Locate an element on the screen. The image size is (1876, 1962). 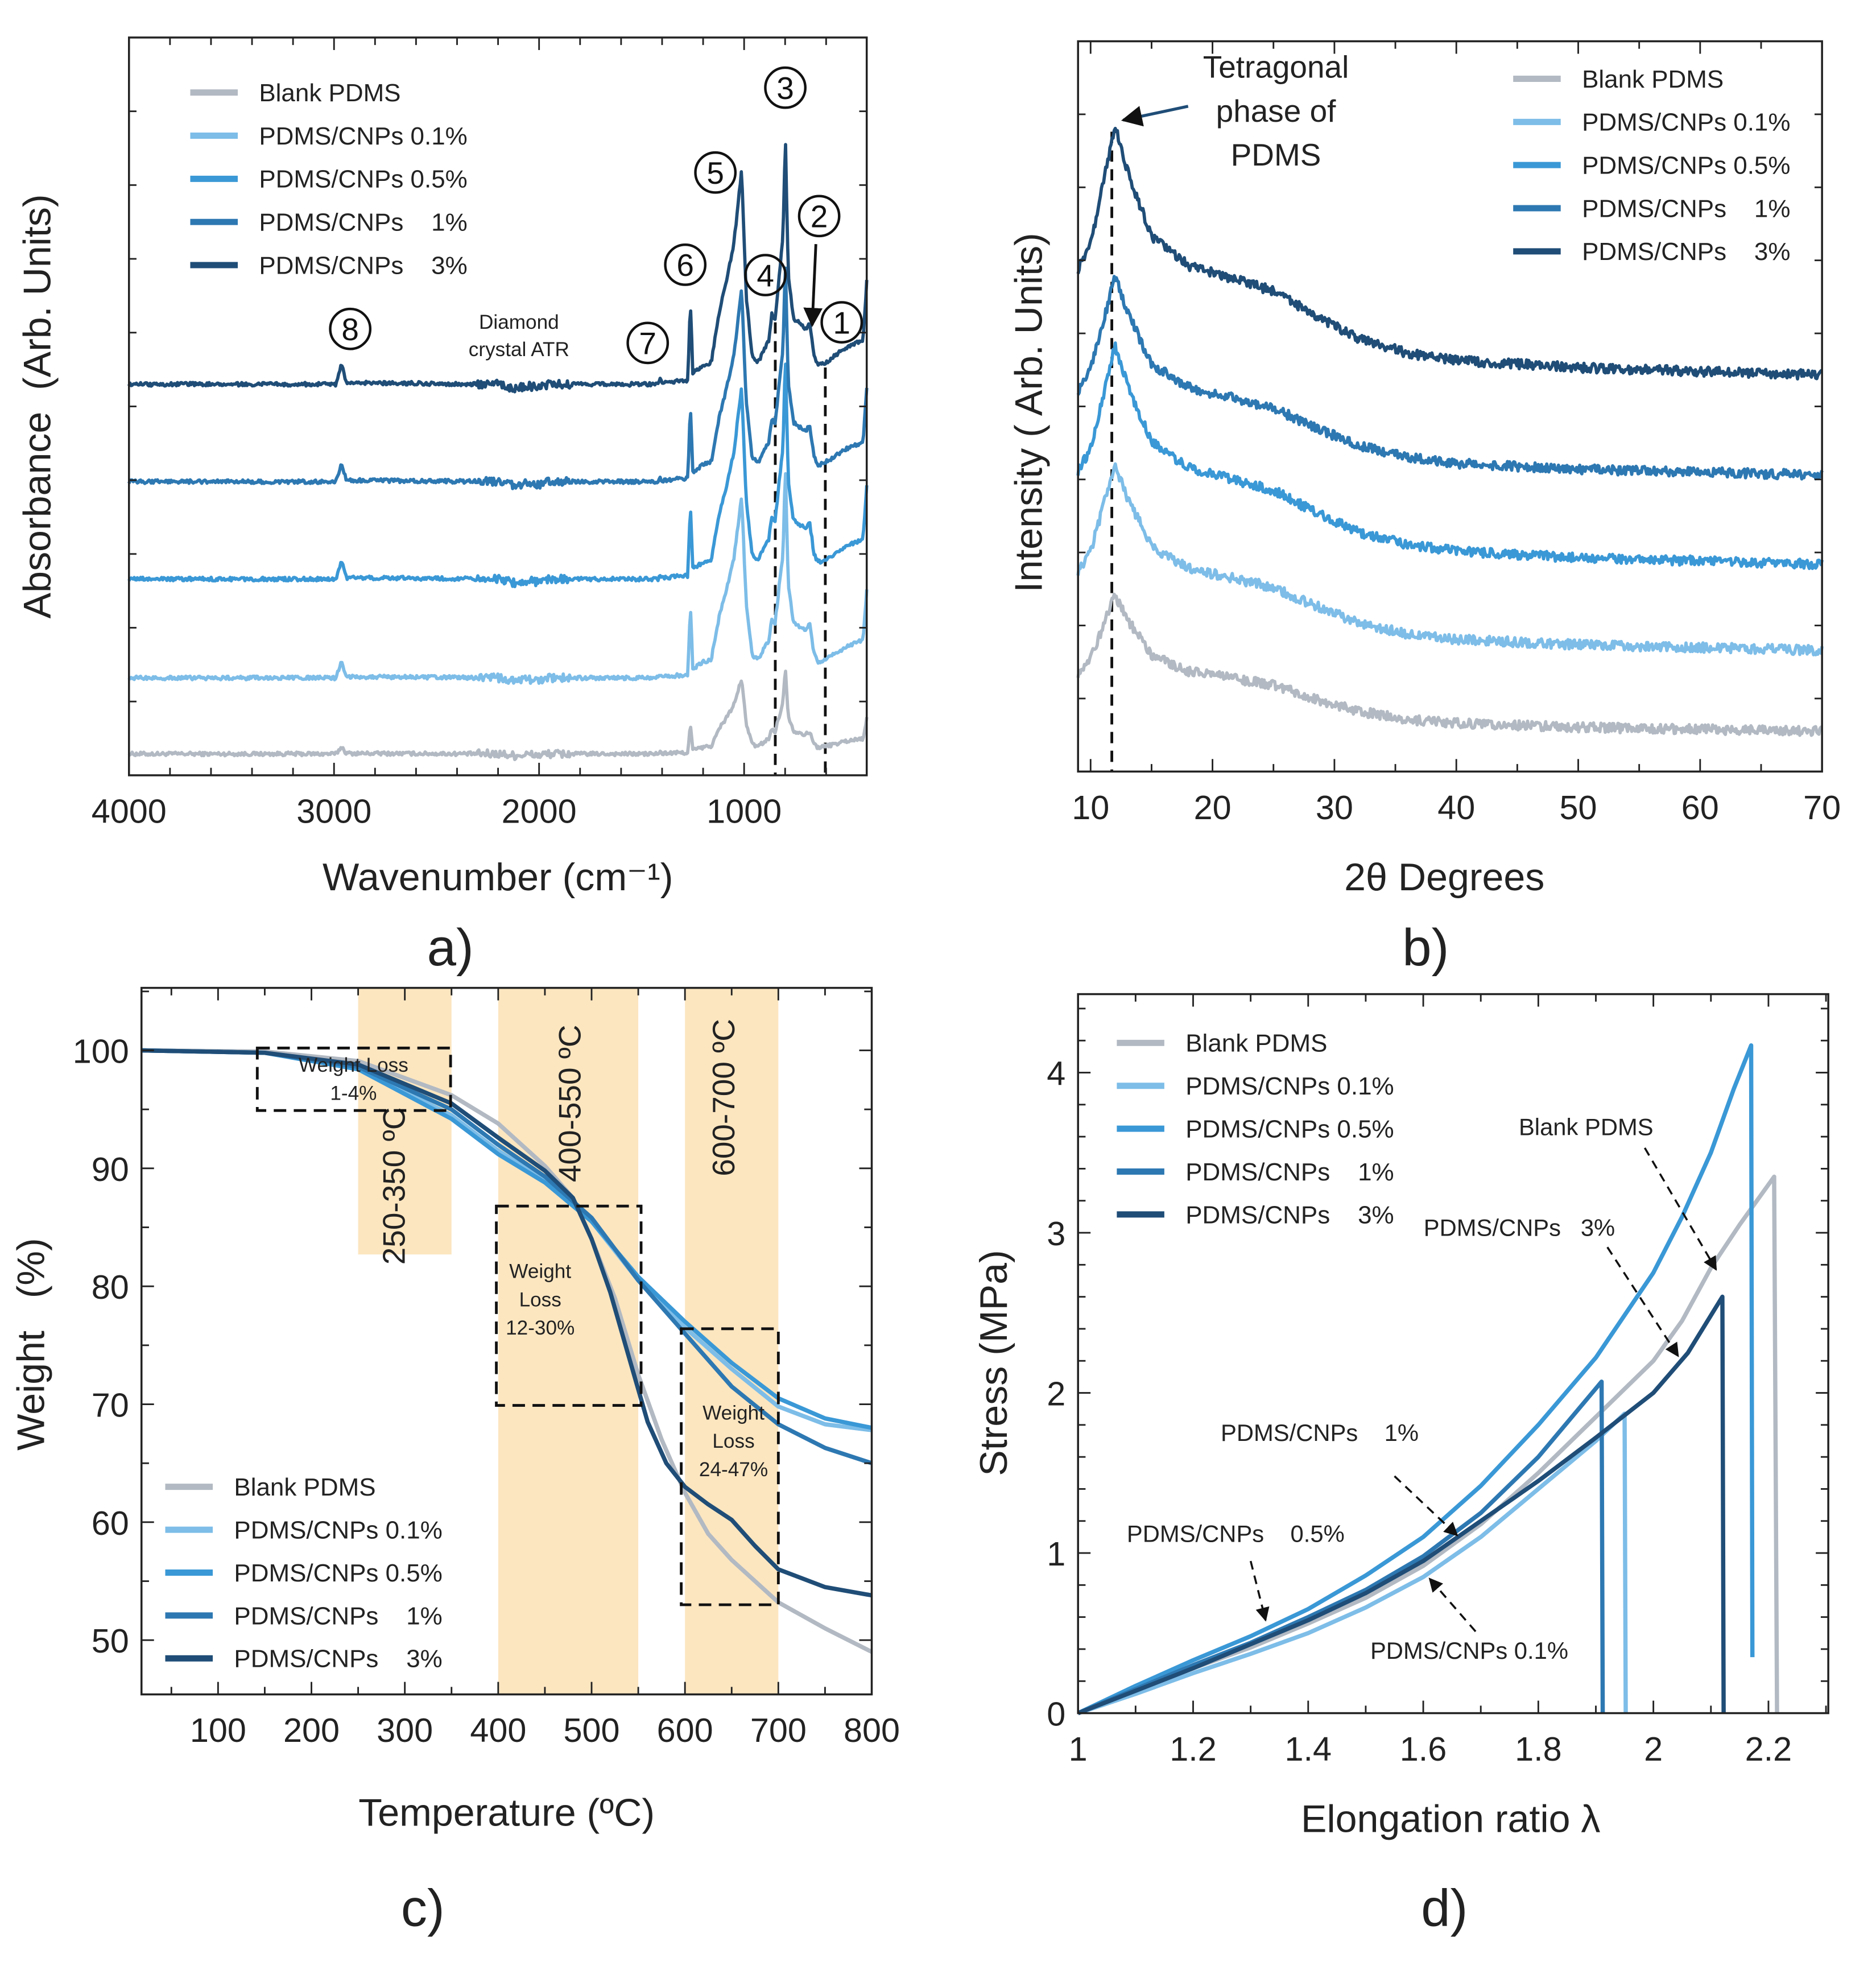
y-axis-label: Weight (%) is located at coordinates (30, 1344).